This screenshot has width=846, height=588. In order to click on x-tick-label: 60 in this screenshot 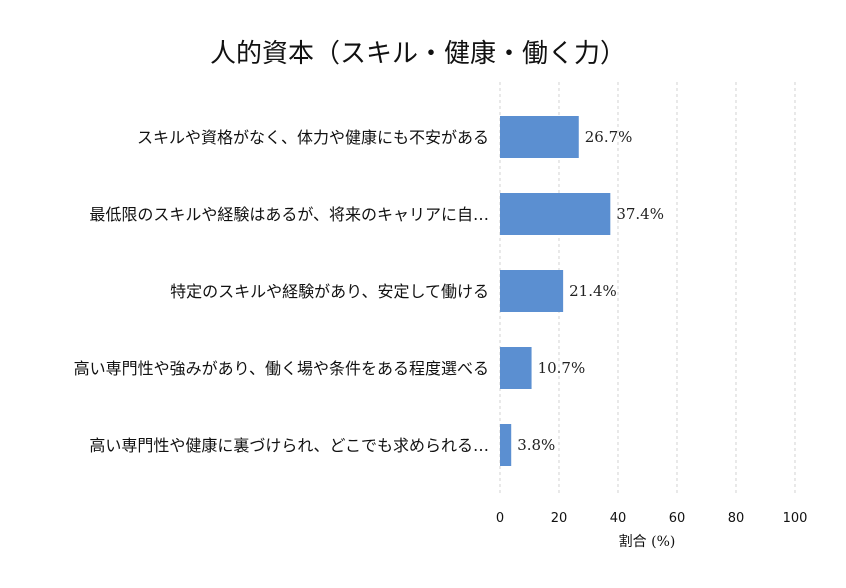, I will do `click(677, 518)`.